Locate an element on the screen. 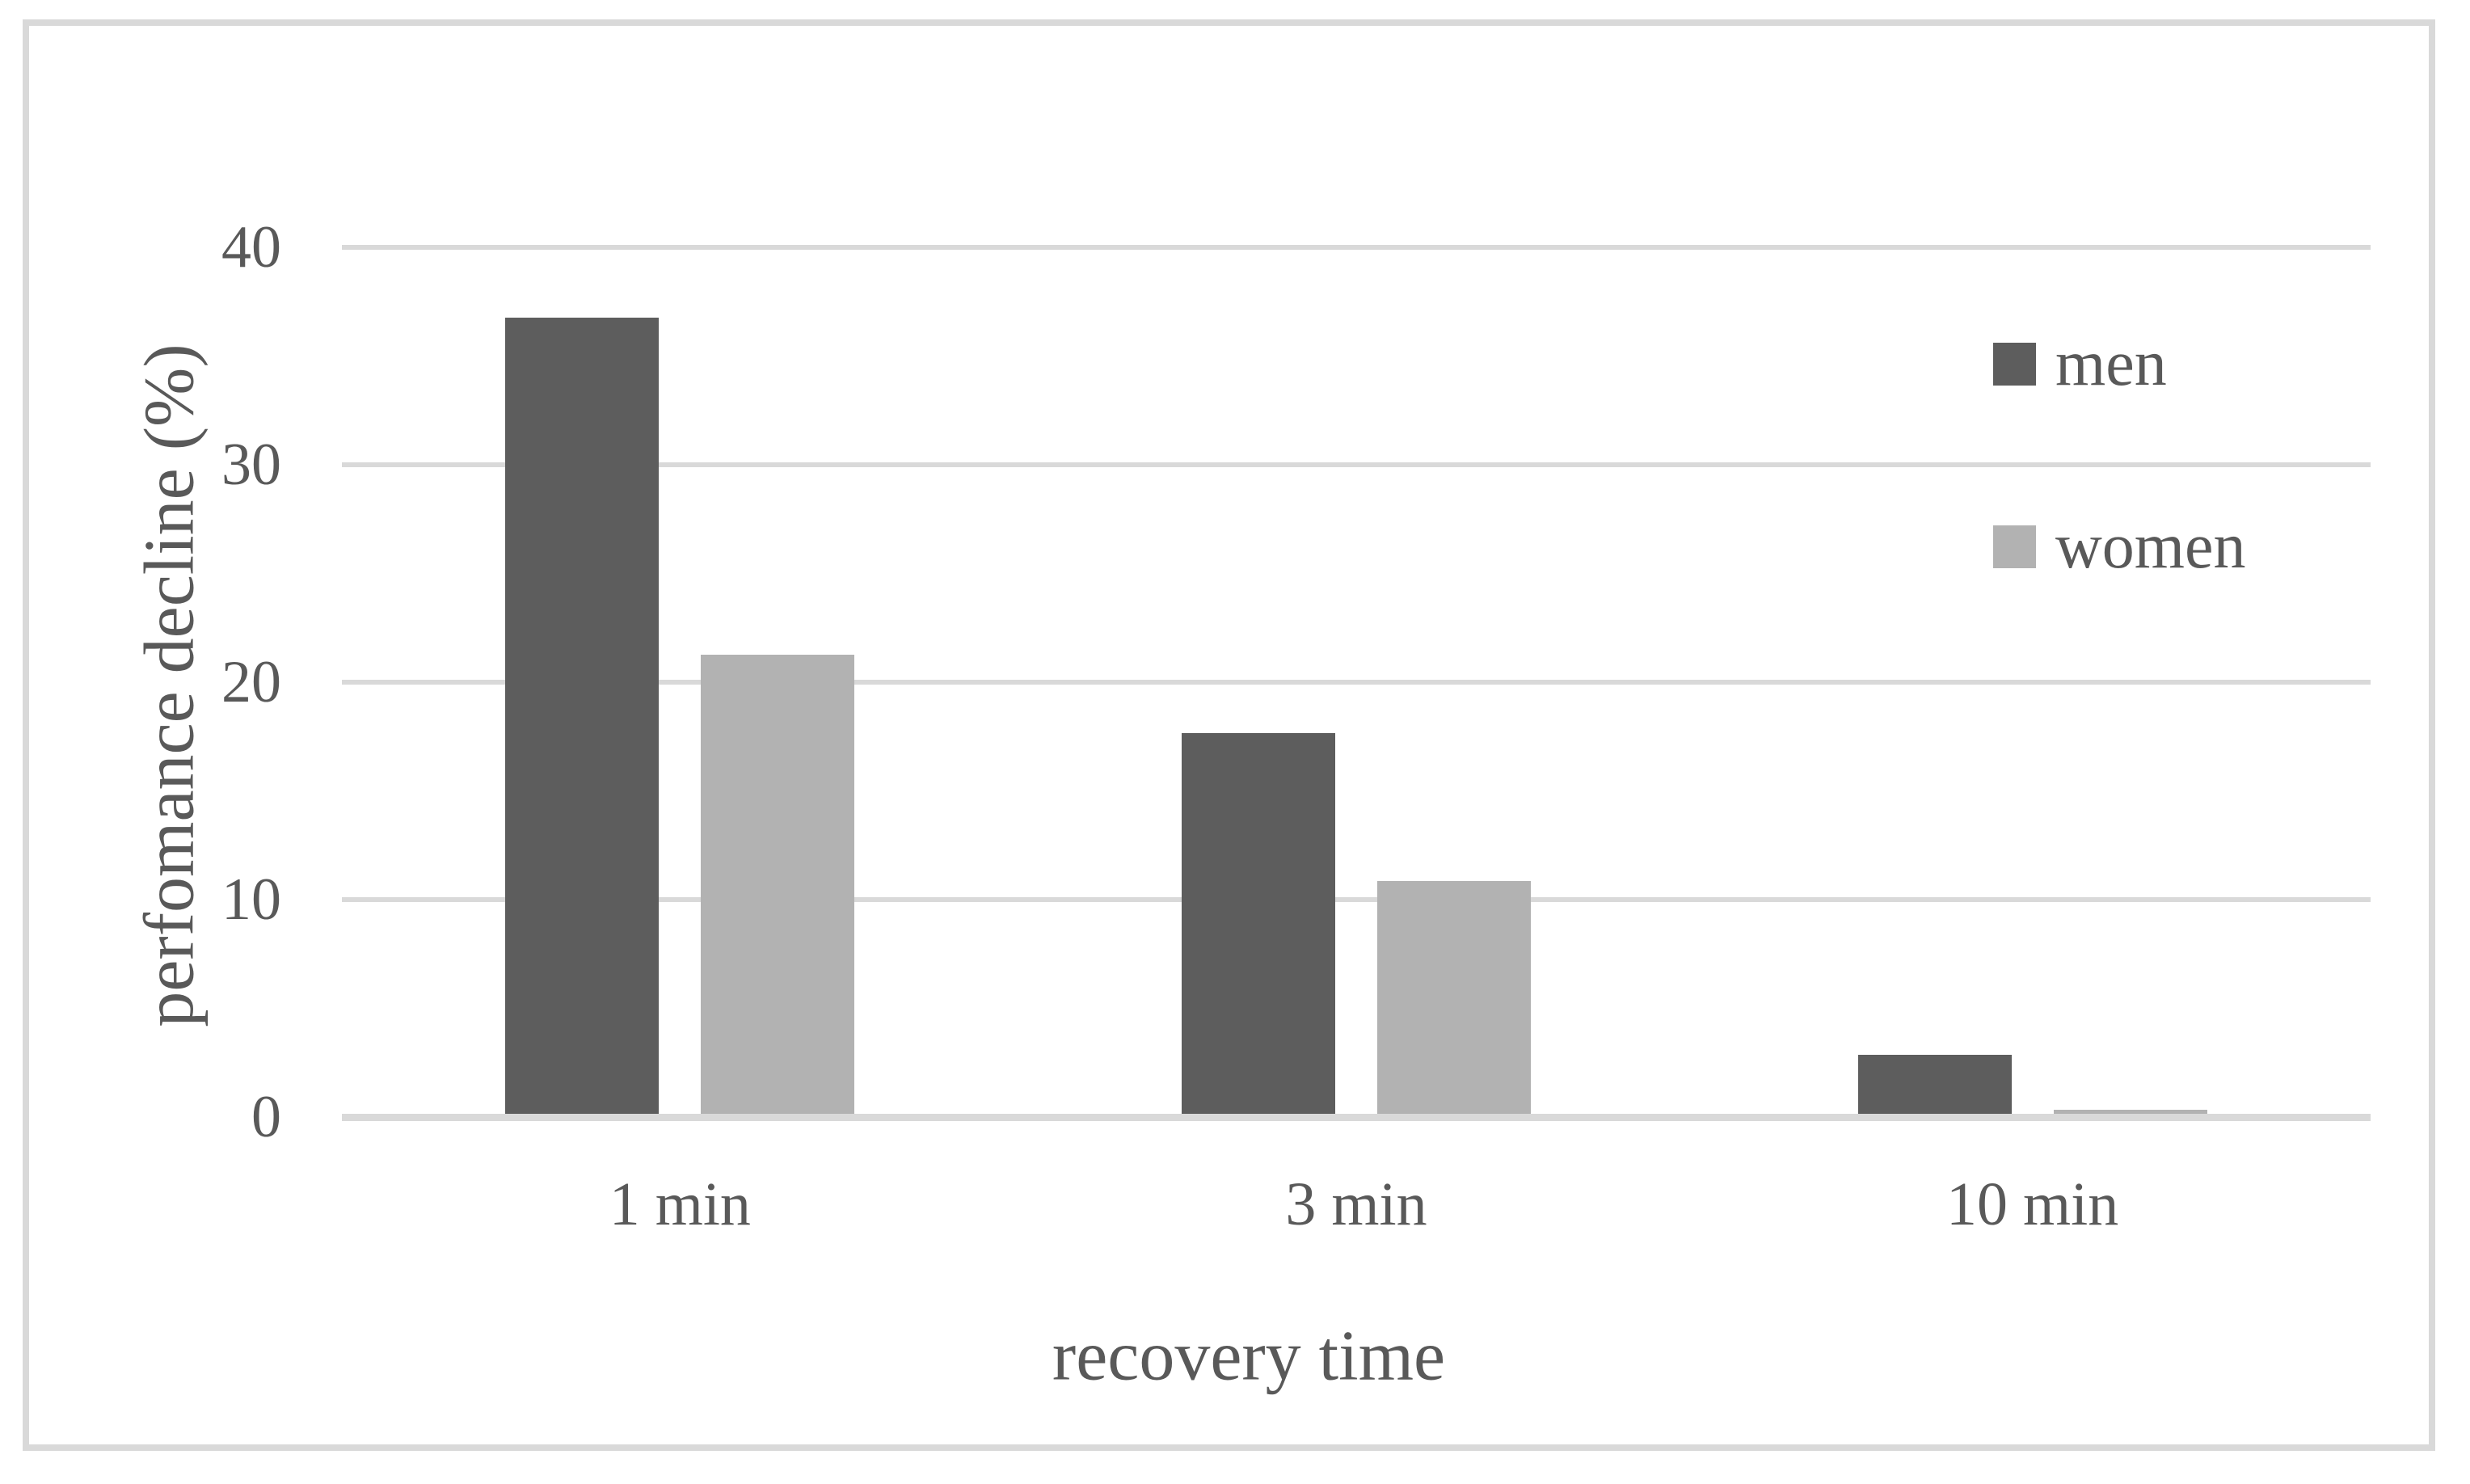 This screenshot has width=2470, height=1484. legend-swatch-women is located at coordinates (2014, 546).